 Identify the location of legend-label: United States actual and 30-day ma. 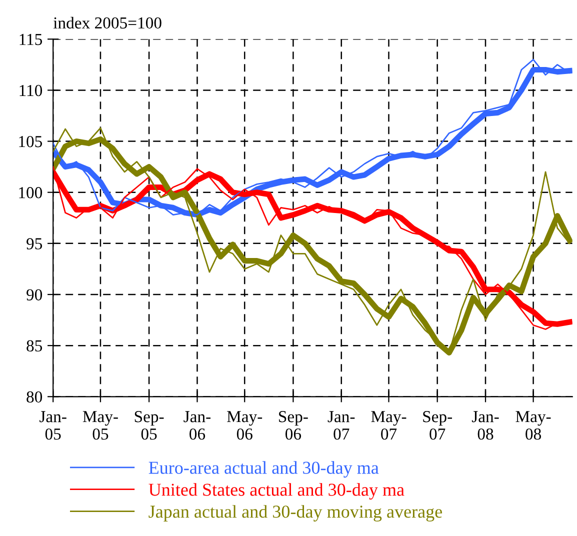
(276, 491).